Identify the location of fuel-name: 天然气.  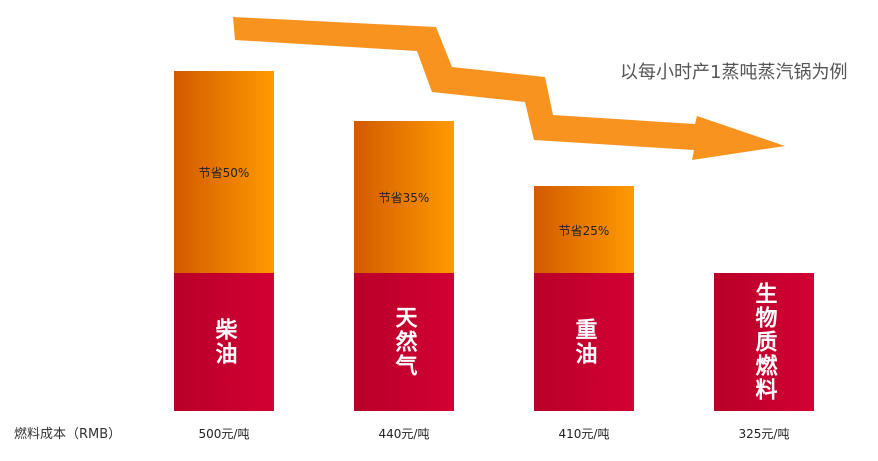
(405, 342).